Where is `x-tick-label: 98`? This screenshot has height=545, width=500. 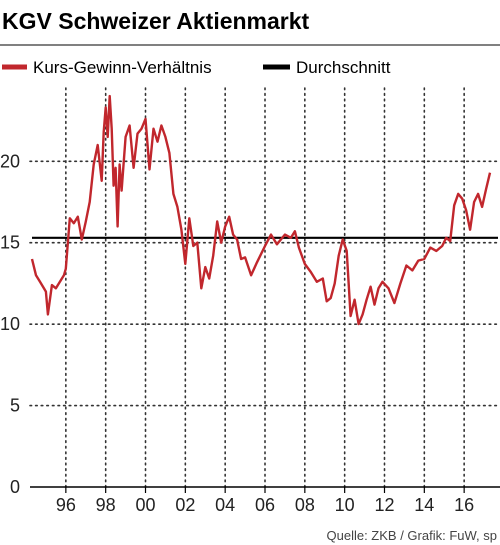
x-tick-label: 98 is located at coordinates (106, 505).